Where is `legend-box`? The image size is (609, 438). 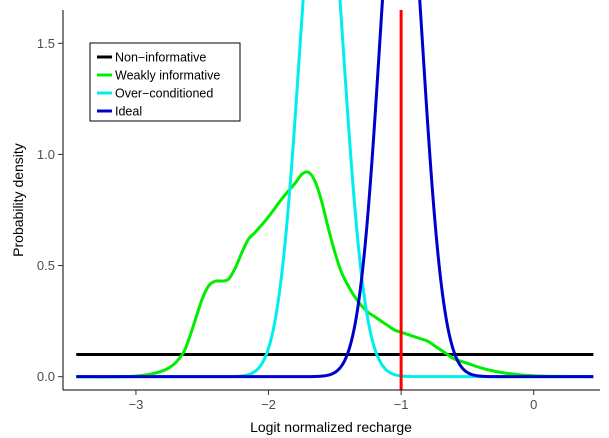
legend-box is located at coordinates (165, 82).